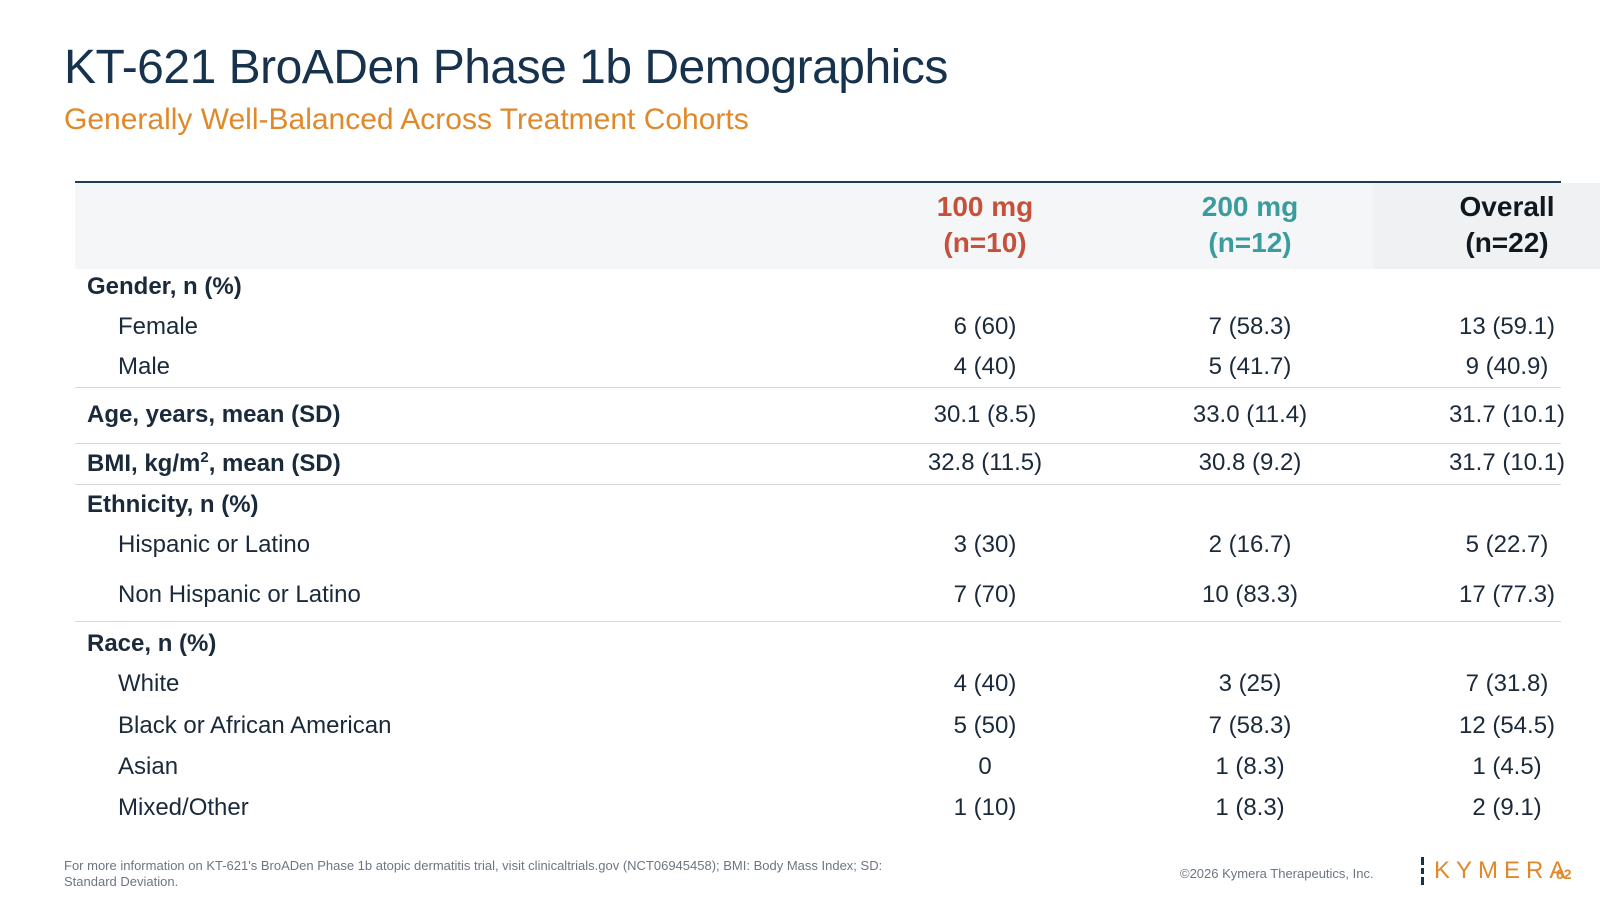 The width and height of the screenshot is (1600, 900). I want to click on row-label: Ethnicity, n (%), so click(173, 504).